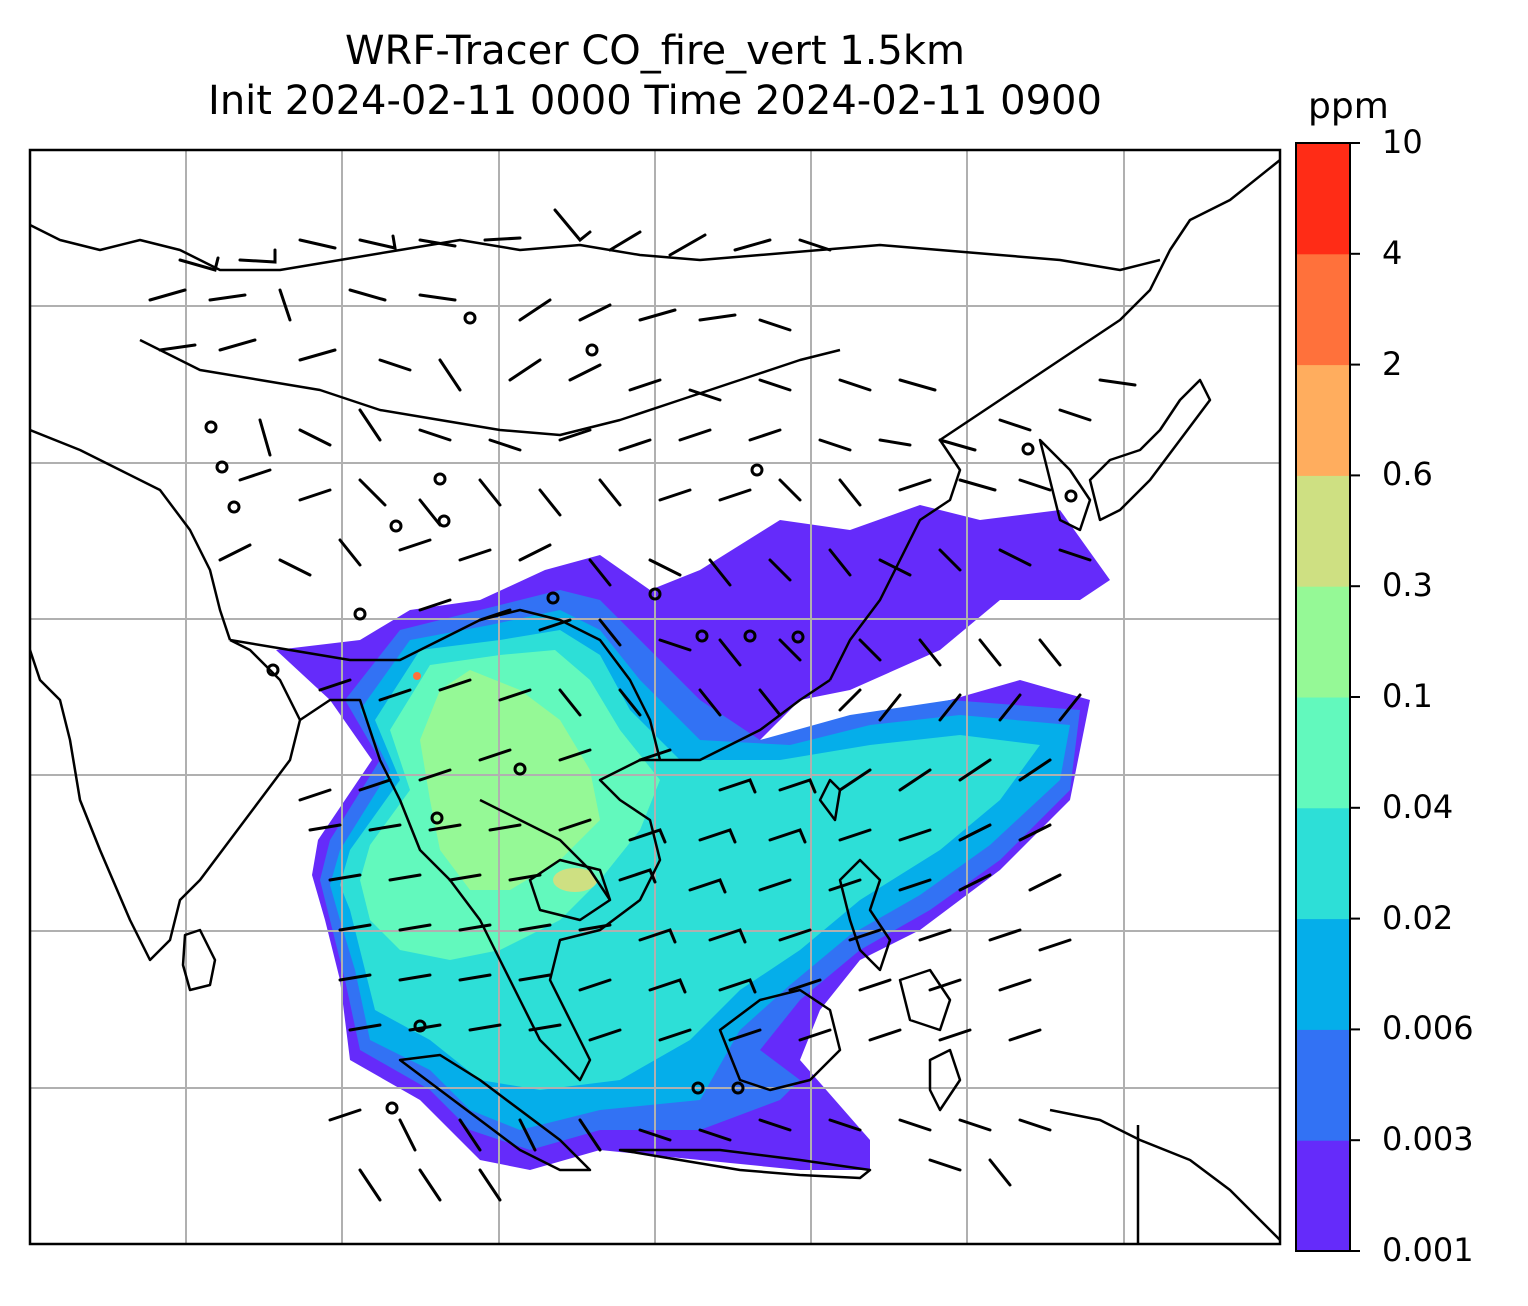 Image resolution: width=1528 pixels, height=1306 pixels. I want to click on colorbar-tick-label: 2, so click(1392, 363).